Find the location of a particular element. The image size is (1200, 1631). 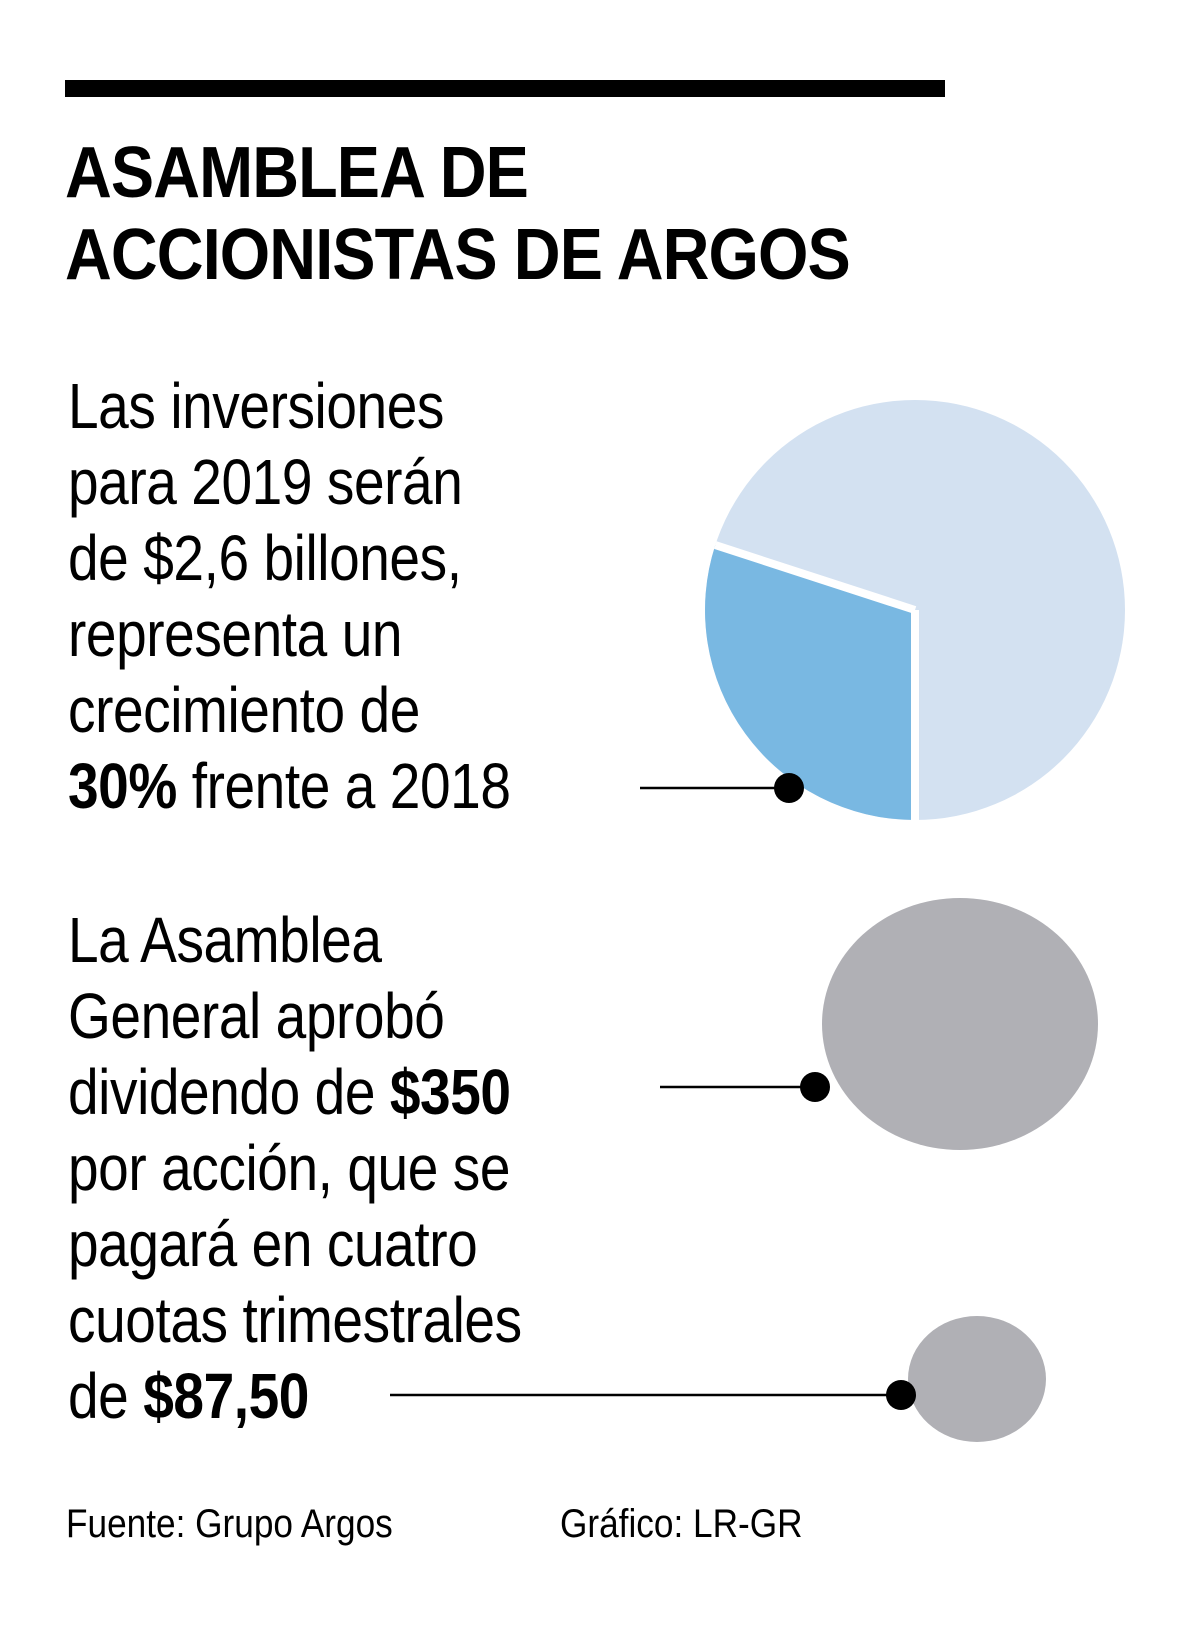

dividend-leader-dot is located at coordinates (815, 1087).